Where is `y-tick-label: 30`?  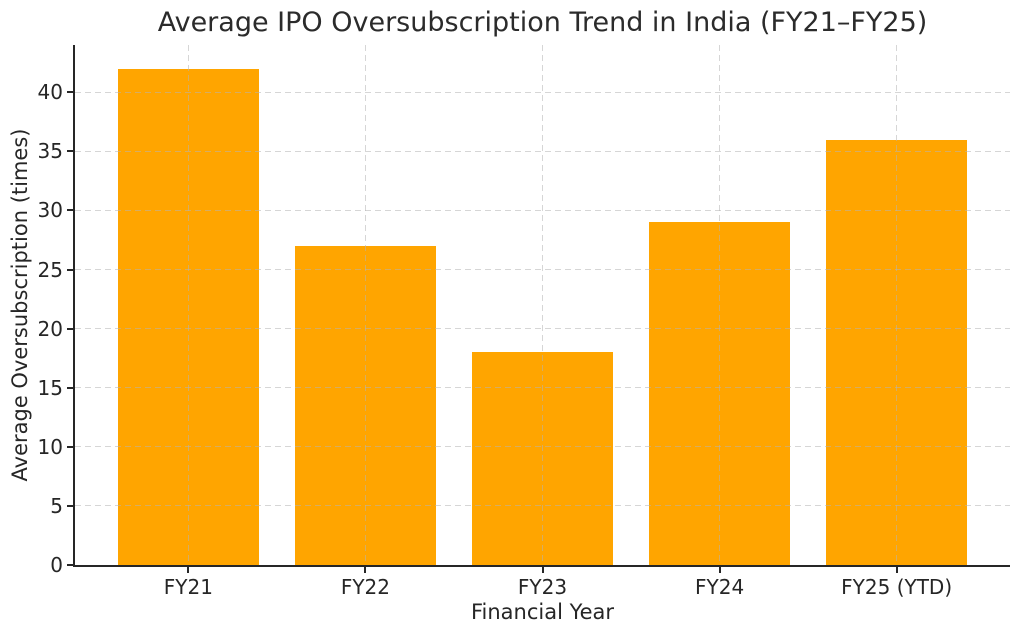
y-tick-label: 30 is located at coordinates (50, 210).